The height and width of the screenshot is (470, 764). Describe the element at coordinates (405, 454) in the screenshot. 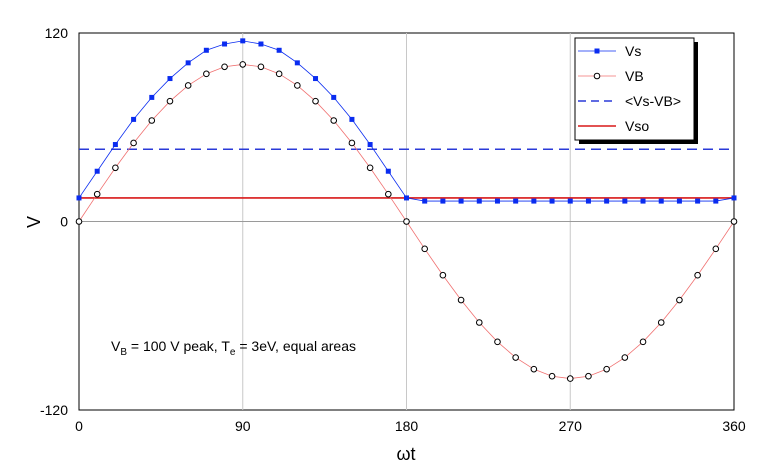

I see `x-axis-title: ωt` at that location.